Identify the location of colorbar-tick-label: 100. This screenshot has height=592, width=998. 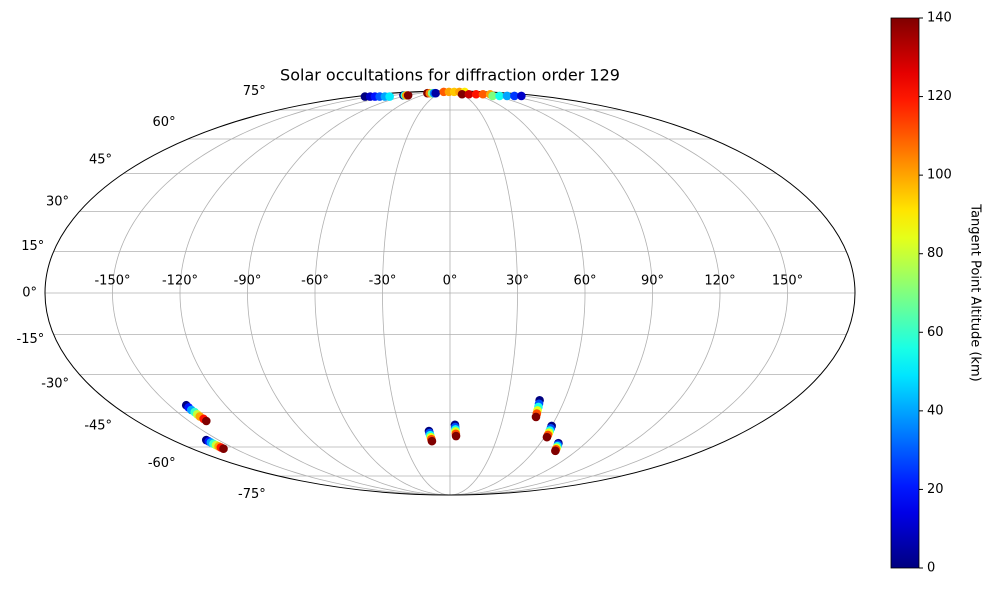
(939, 175).